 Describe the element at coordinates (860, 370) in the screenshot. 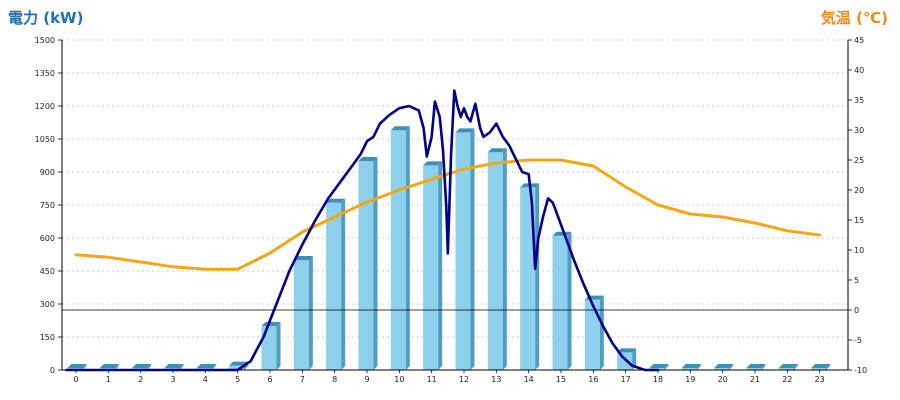

I see `right-tick-label: -10` at that location.